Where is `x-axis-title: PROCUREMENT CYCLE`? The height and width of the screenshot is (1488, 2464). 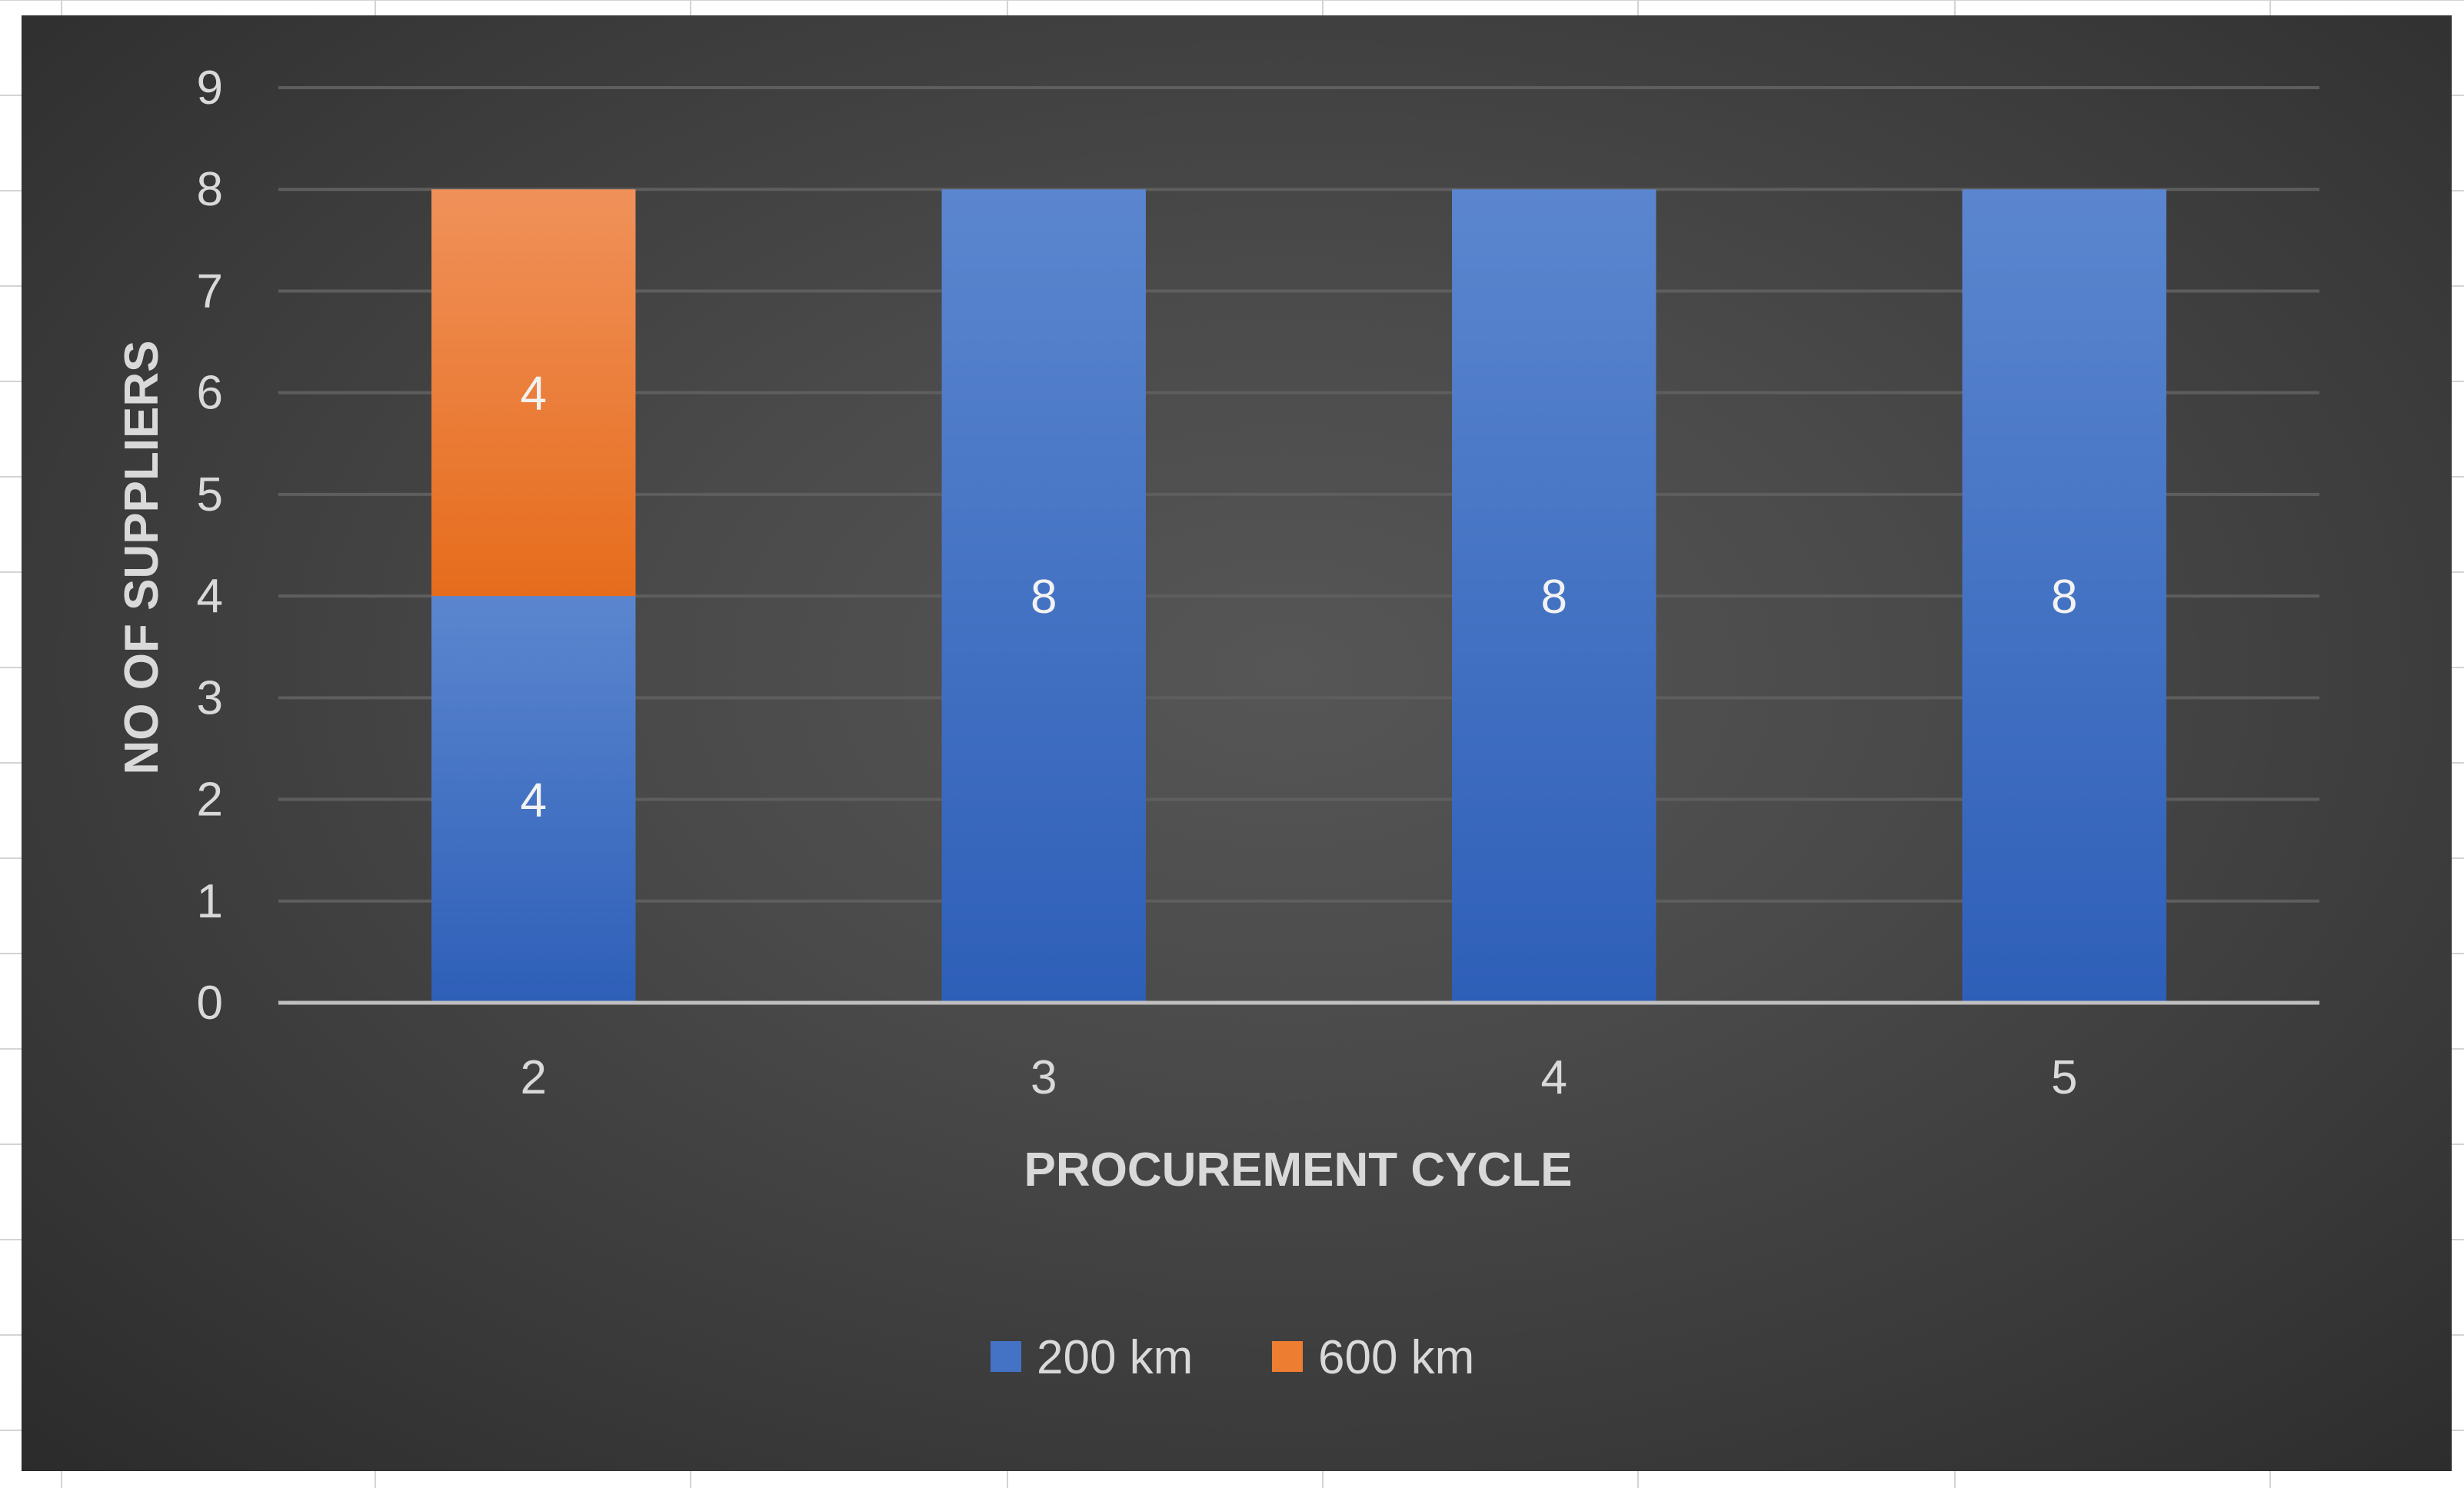
x-axis-title: PROCUREMENT CYCLE is located at coordinates (1298, 1170).